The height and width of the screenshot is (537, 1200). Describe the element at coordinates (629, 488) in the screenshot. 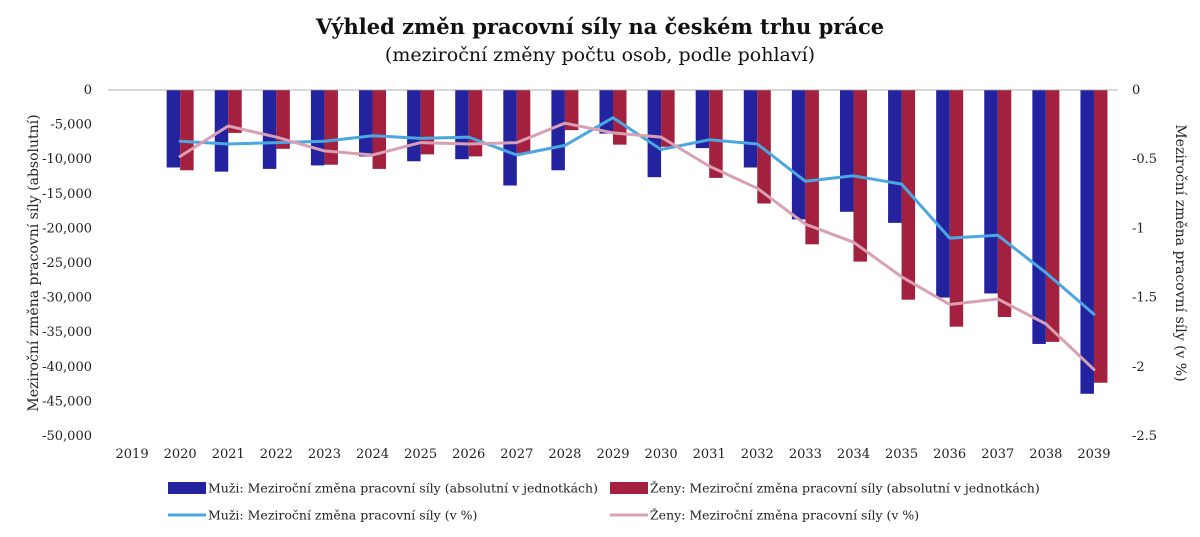

I see `legend-bar-zeny-swatch` at that location.